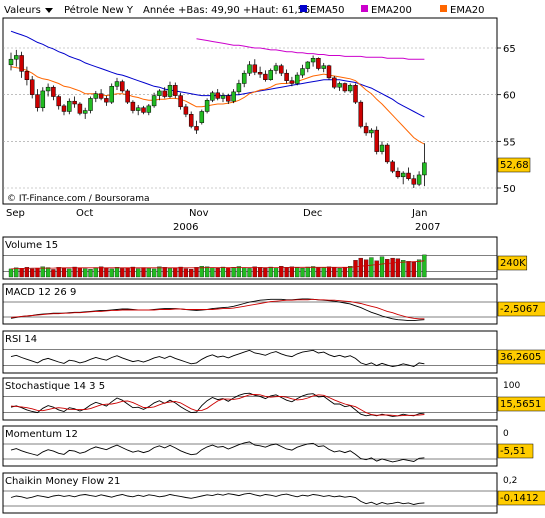 The image size is (545, 518). What do you see at coordinates (521, 404) in the screenshot?
I see `stochastic-last-value-box` at bounding box center [521, 404].